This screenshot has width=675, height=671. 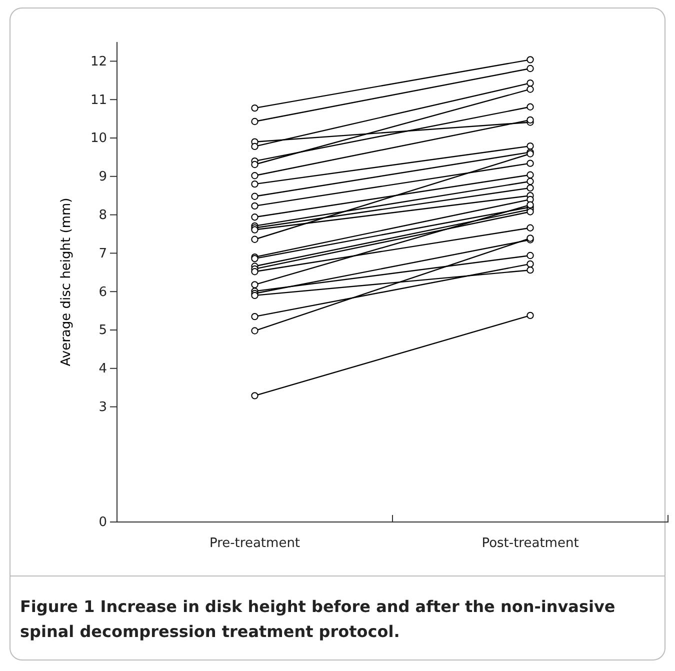 I want to click on y-tick-label: 10, so click(x=98, y=138).